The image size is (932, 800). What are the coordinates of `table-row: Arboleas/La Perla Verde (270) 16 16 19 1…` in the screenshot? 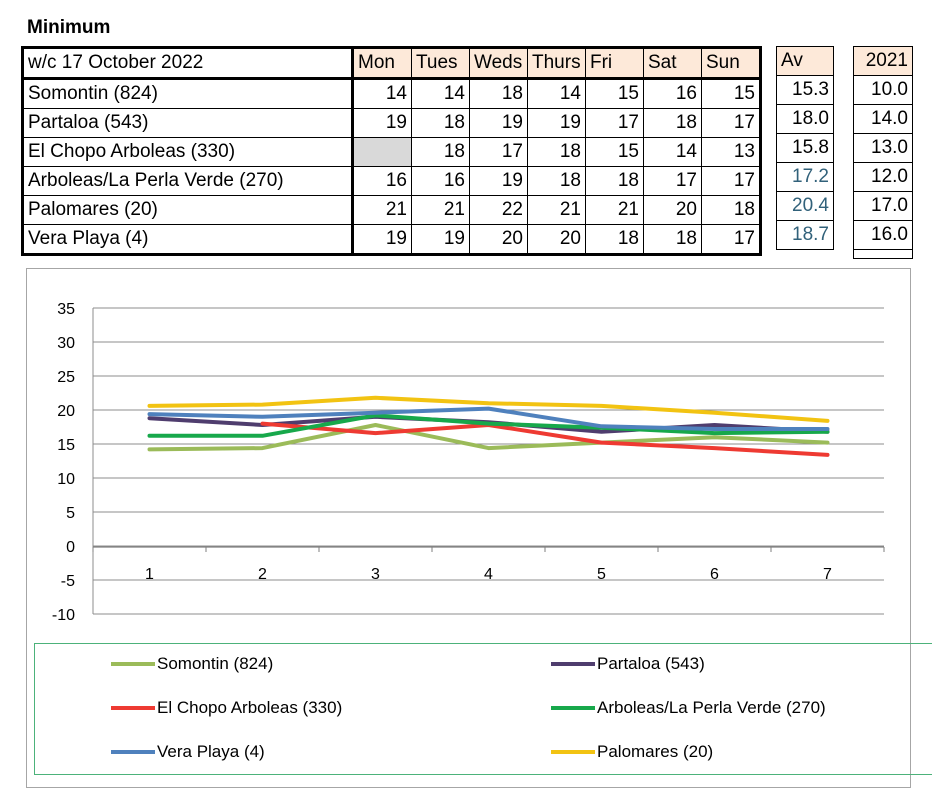 It's located at (391, 181).